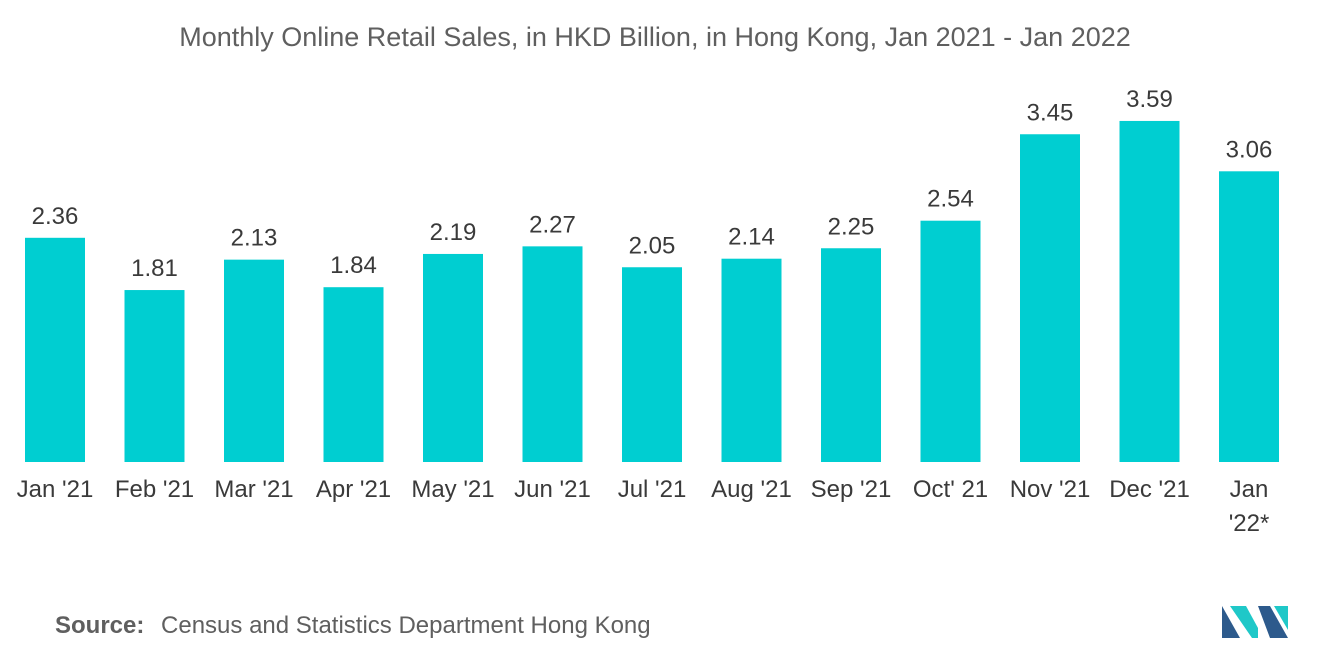  Describe the element at coordinates (552, 489) in the screenshot. I see `x-tick-label-5: Jun '21` at that location.